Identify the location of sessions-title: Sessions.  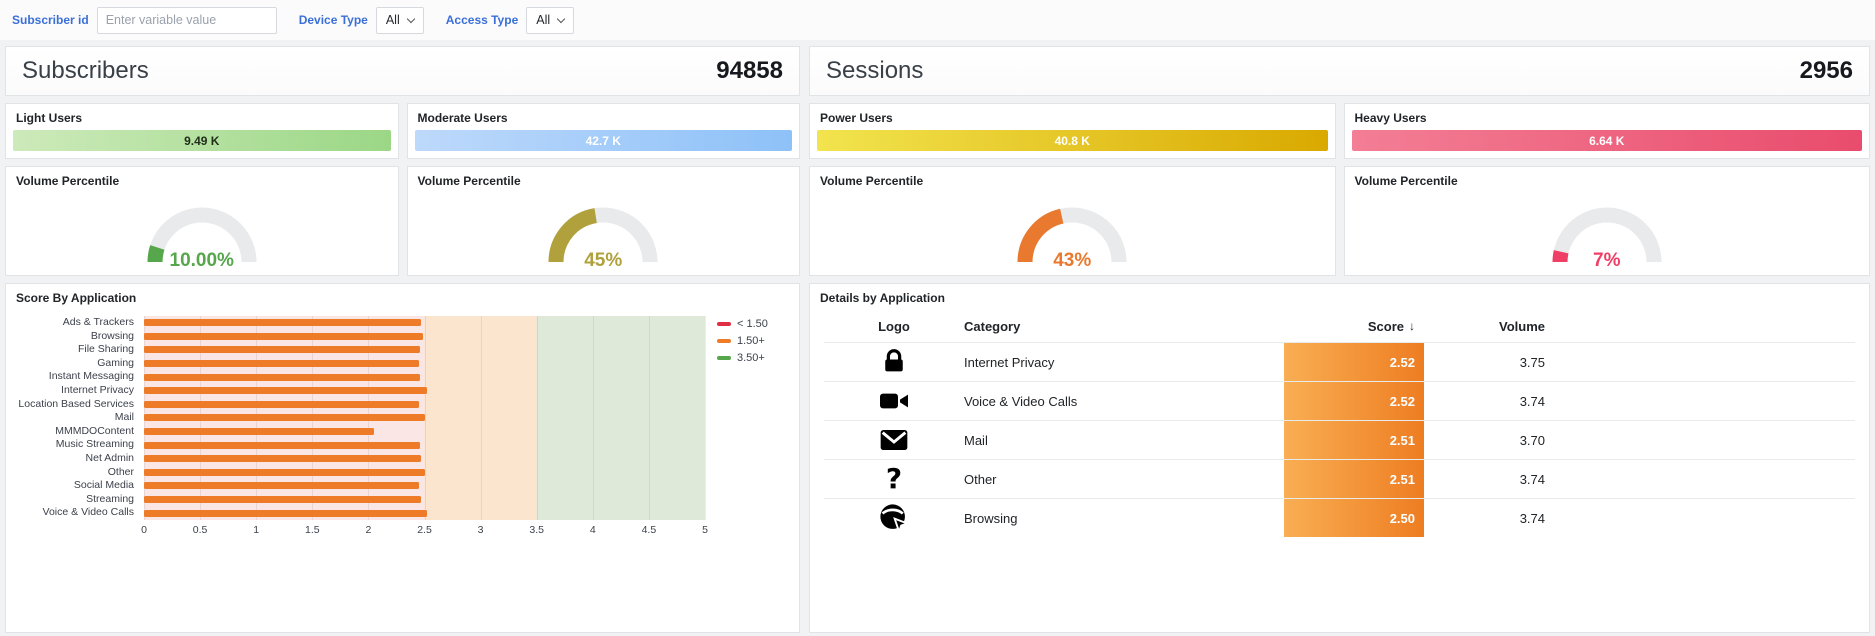
(875, 70).